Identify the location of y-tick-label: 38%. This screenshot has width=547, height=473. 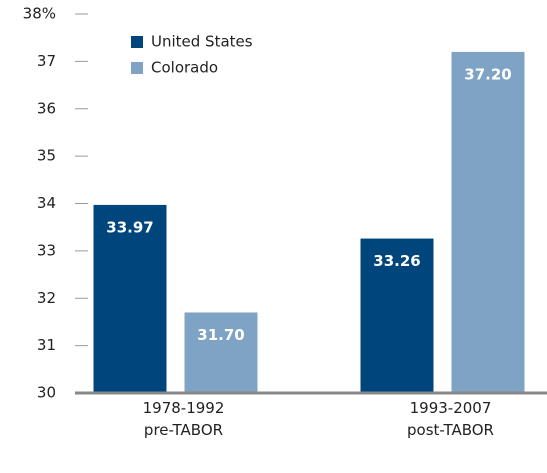
(39, 14).